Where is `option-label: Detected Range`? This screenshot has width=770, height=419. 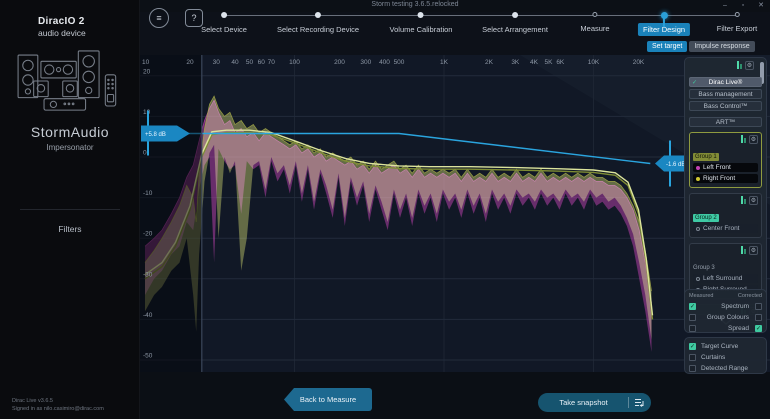
option-label: Detected Range is located at coordinates (724, 368).